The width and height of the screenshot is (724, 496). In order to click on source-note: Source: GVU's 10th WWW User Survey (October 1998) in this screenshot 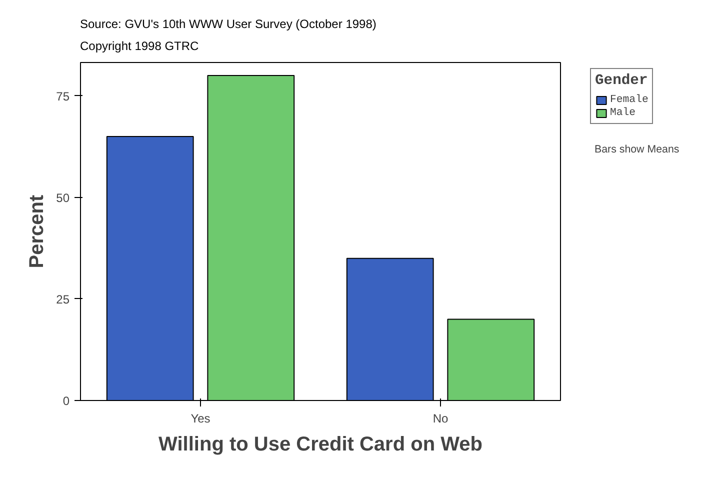, I will do `click(228, 24)`.